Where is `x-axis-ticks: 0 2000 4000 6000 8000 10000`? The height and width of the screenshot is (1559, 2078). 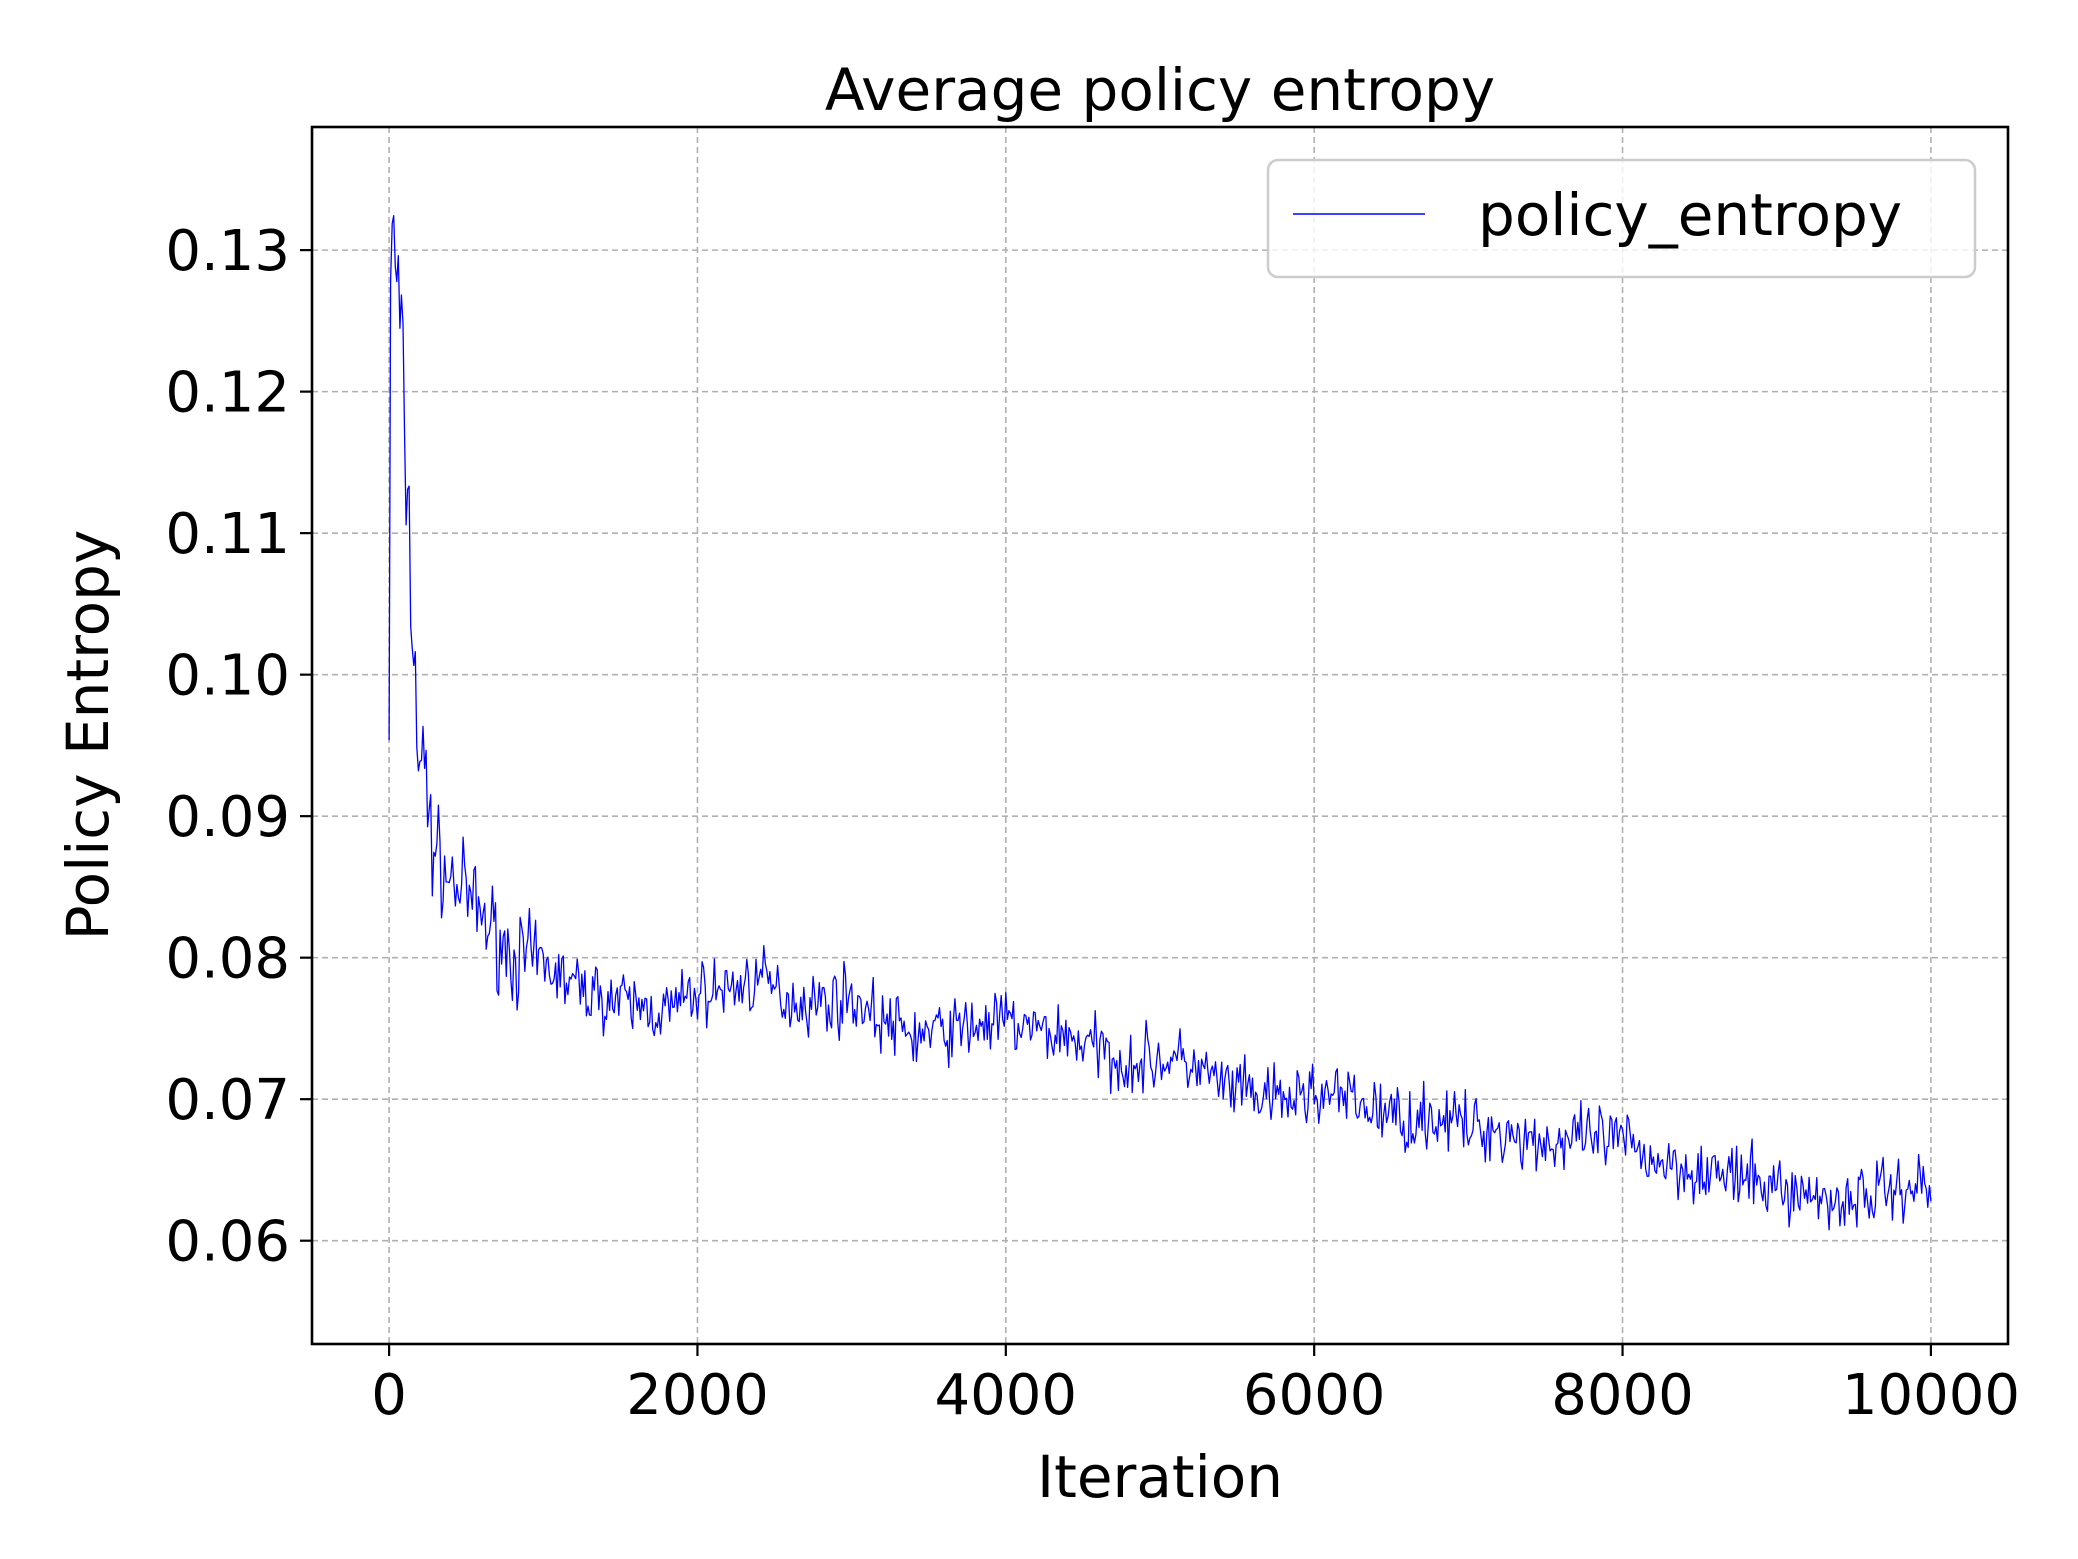 x-axis-ticks: 0 2000 4000 6000 8000 10000 is located at coordinates (1195, 1386).